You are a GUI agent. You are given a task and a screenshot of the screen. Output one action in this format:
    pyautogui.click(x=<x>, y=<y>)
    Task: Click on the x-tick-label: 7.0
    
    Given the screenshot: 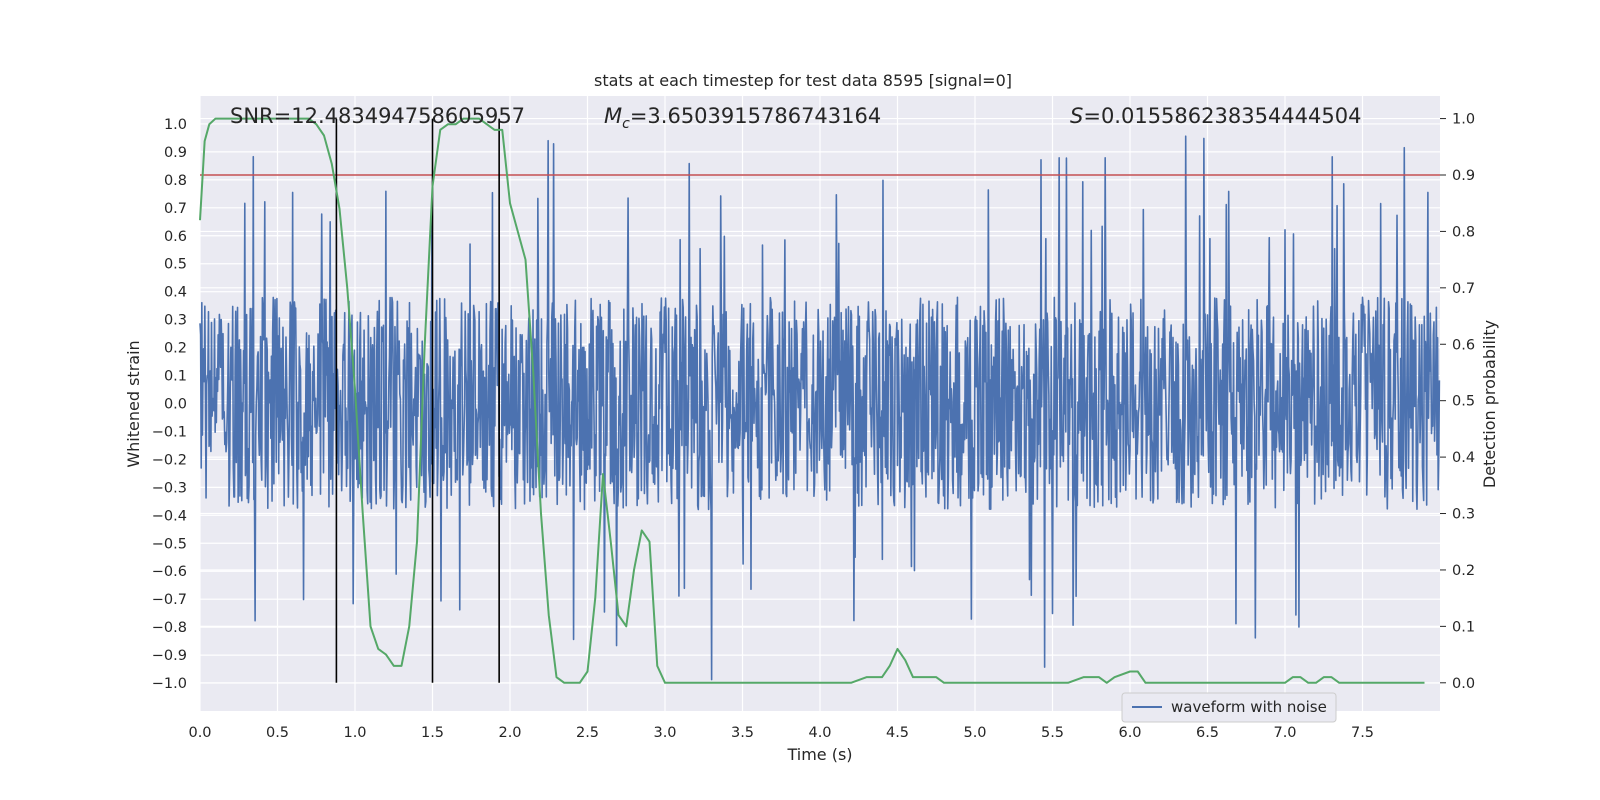 What is the action you would take?
    pyautogui.click(x=1284, y=733)
    